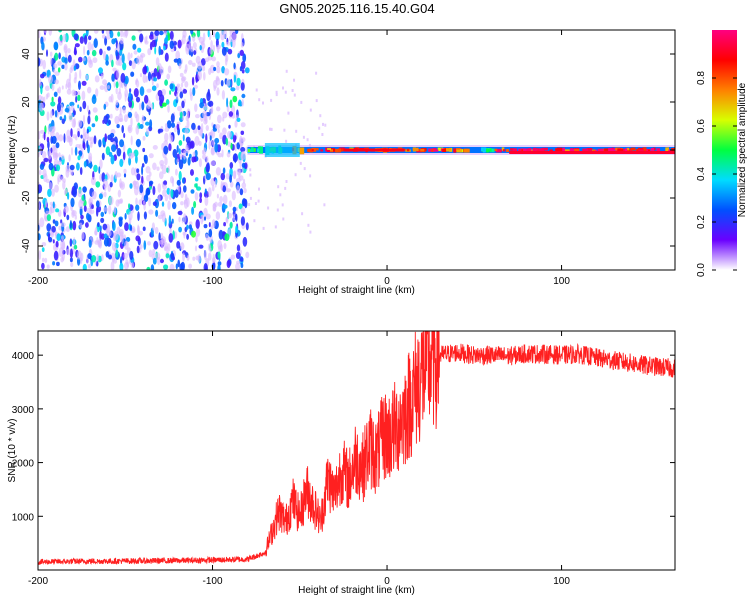  I want to click on signal-core, so click(592, 152).